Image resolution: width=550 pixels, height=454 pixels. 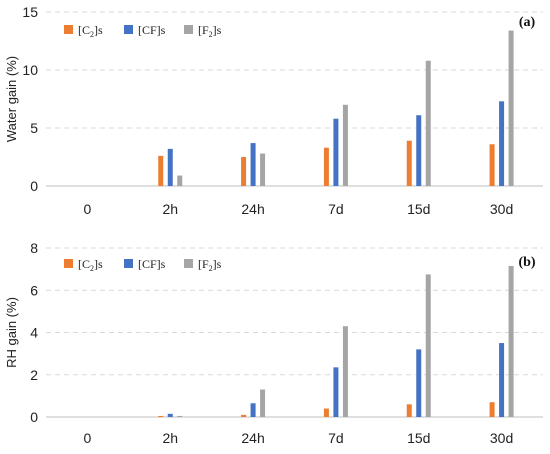 What do you see at coordinates (34, 128) in the screenshot?
I see `y-tick-label: 5` at bounding box center [34, 128].